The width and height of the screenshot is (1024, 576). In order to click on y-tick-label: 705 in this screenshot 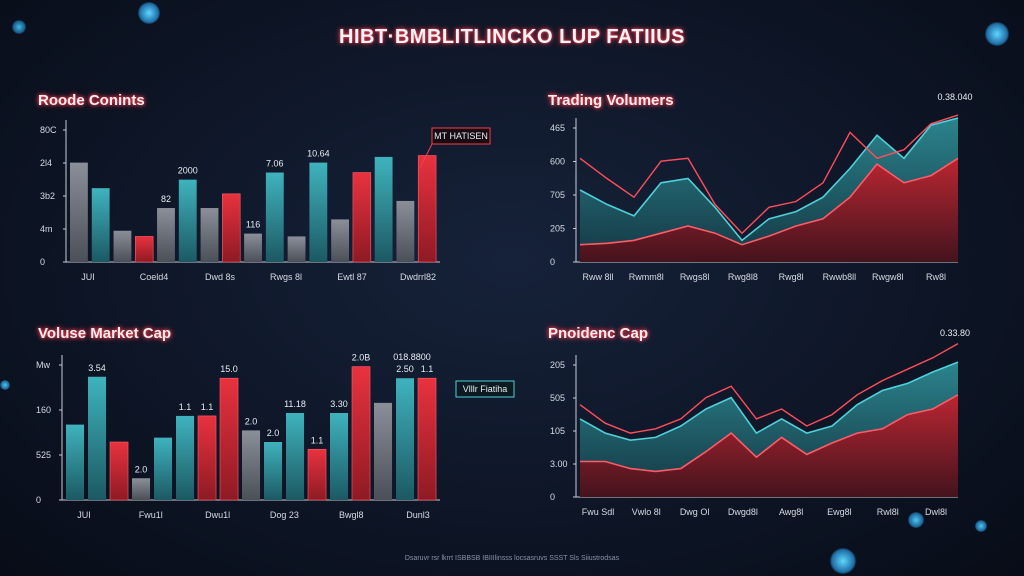, I will do `click(557, 195)`.